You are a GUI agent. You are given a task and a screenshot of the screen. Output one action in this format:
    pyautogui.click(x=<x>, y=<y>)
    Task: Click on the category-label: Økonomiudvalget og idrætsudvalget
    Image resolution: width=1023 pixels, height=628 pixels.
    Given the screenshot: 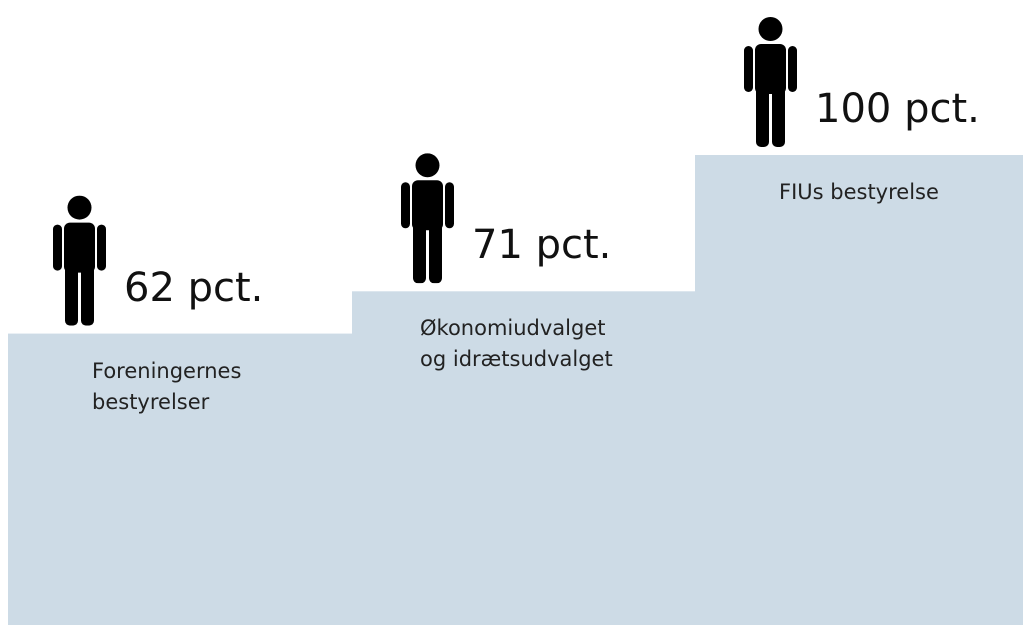 What is the action you would take?
    pyautogui.click(x=516, y=344)
    